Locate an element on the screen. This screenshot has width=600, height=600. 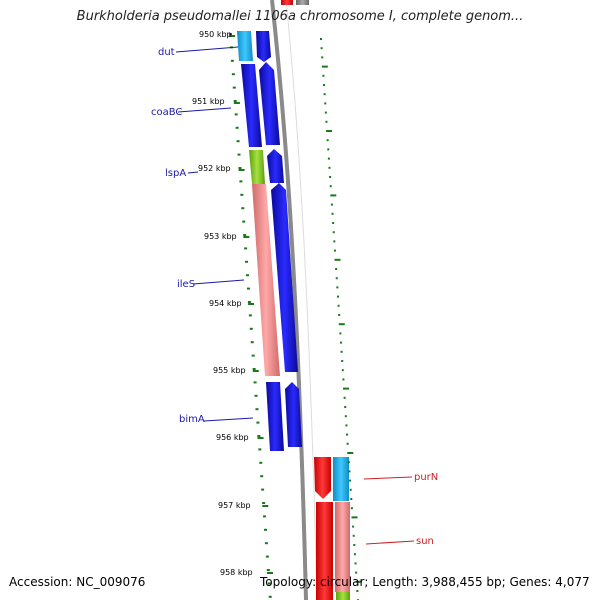
gene-label-coaBC: coaBC is located at coordinates (166, 112).